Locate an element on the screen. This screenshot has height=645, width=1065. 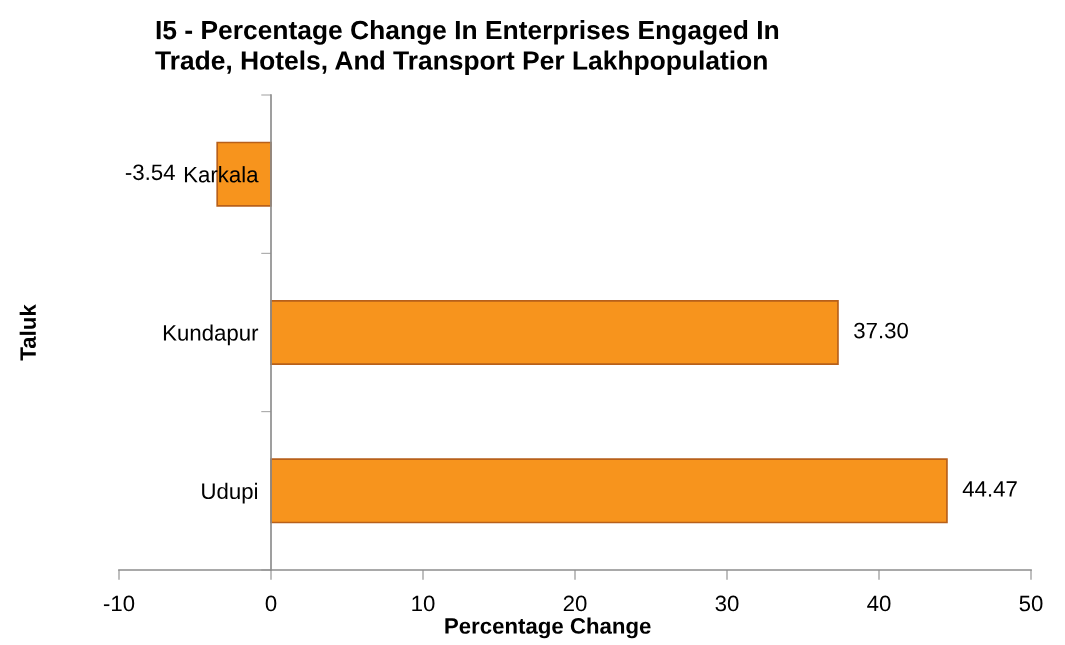
x-tick-label: 50 is located at coordinates (1031, 603).